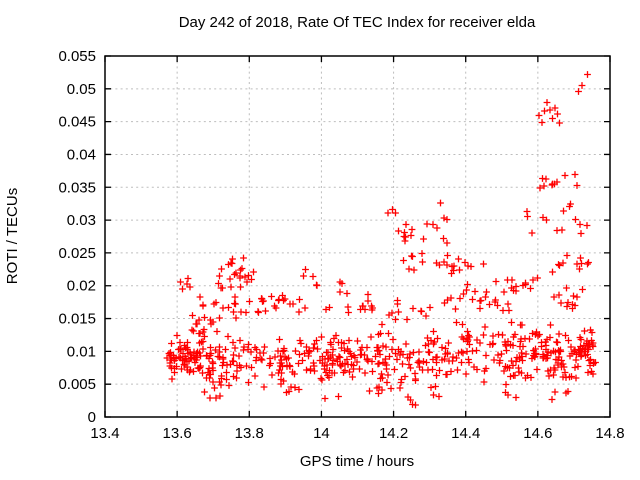 Image resolution: width=640 pixels, height=480 pixels. I want to click on y-tick-label: 0.005, so click(77, 384).